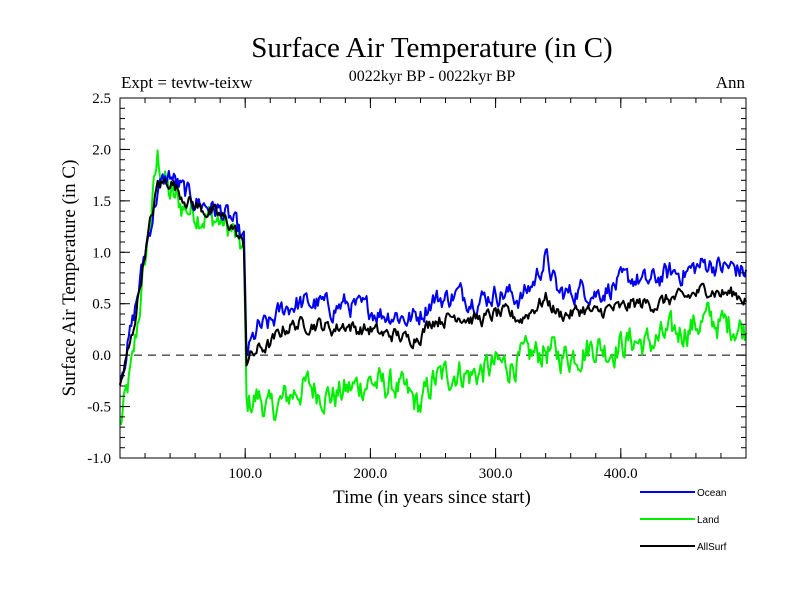  I want to click on y-tick-label: -1.0, so click(99, 459).